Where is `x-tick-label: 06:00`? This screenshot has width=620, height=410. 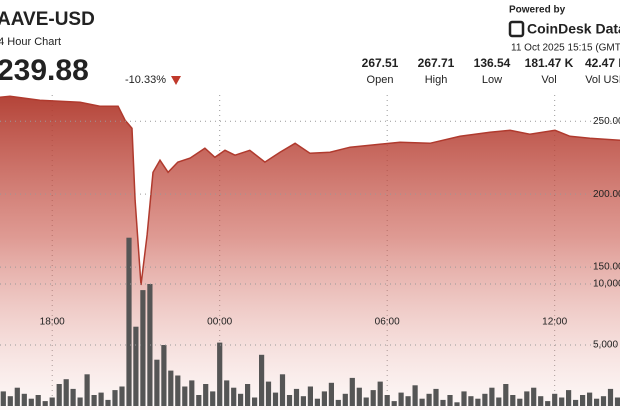
x-tick-label: 06:00 is located at coordinates (387, 322).